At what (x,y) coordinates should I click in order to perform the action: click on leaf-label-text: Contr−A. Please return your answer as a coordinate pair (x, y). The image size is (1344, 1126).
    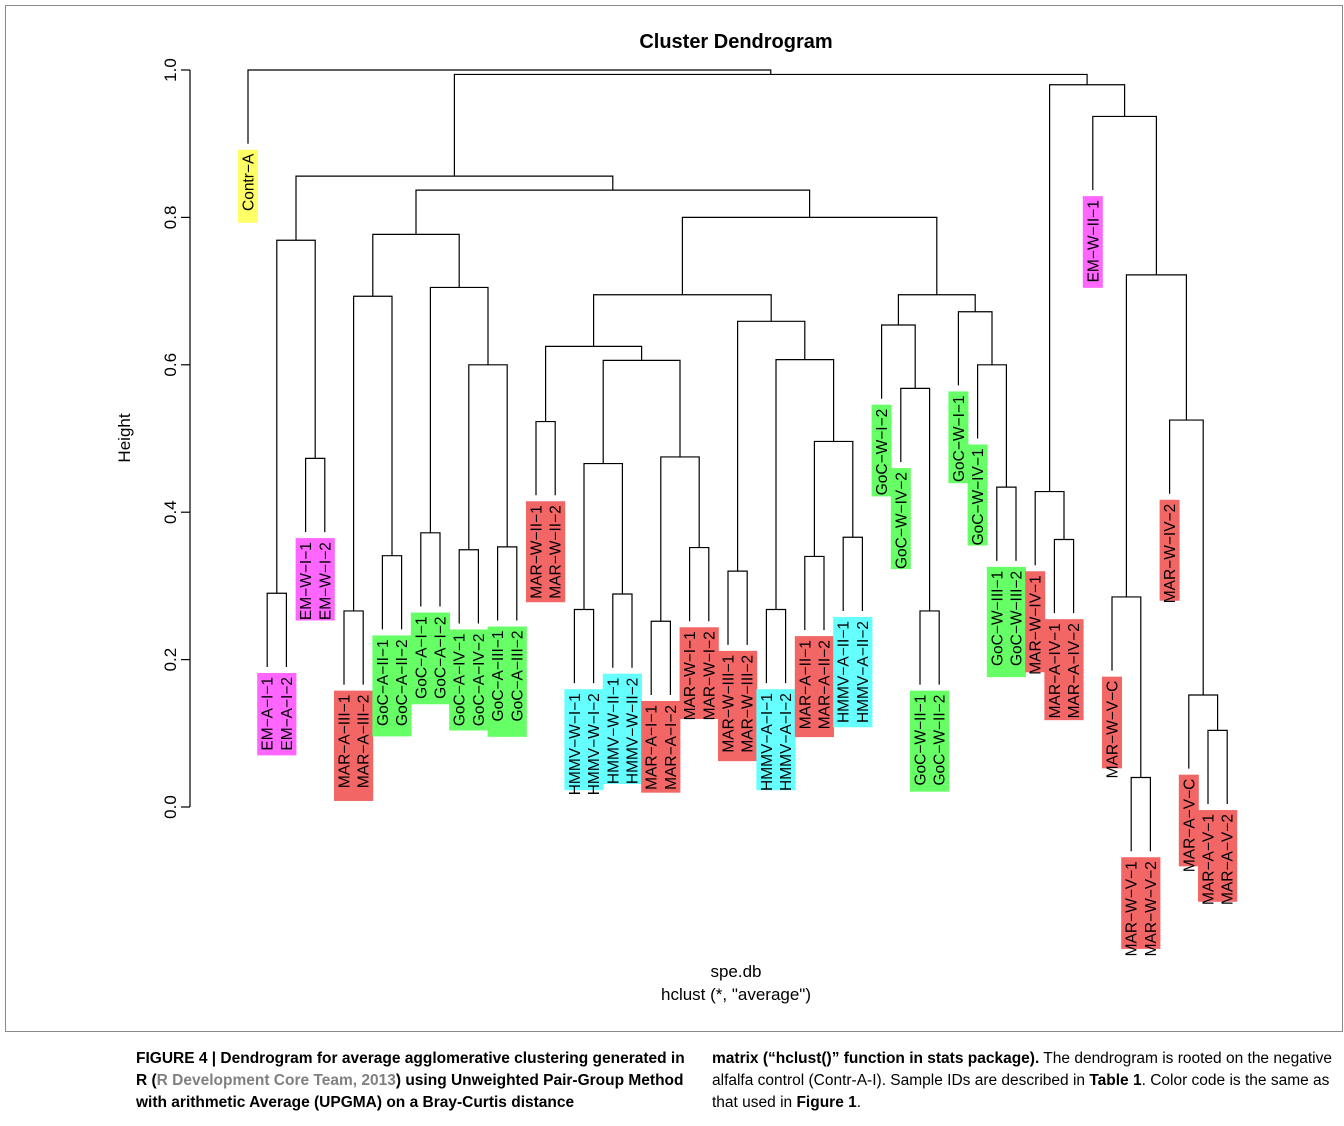
    Looking at the image, I should click on (249, 182).